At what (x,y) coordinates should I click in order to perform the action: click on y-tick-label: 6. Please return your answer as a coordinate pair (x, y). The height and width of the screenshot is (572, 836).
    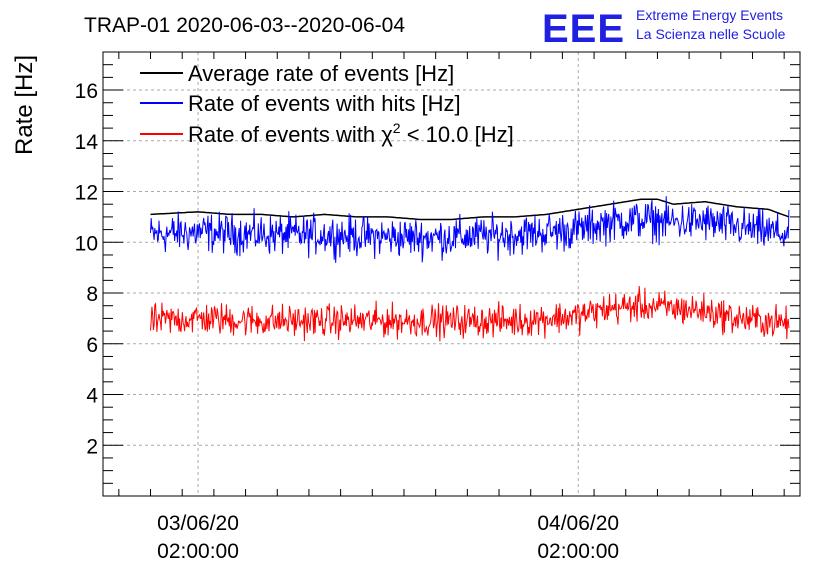
    Looking at the image, I should click on (92, 345).